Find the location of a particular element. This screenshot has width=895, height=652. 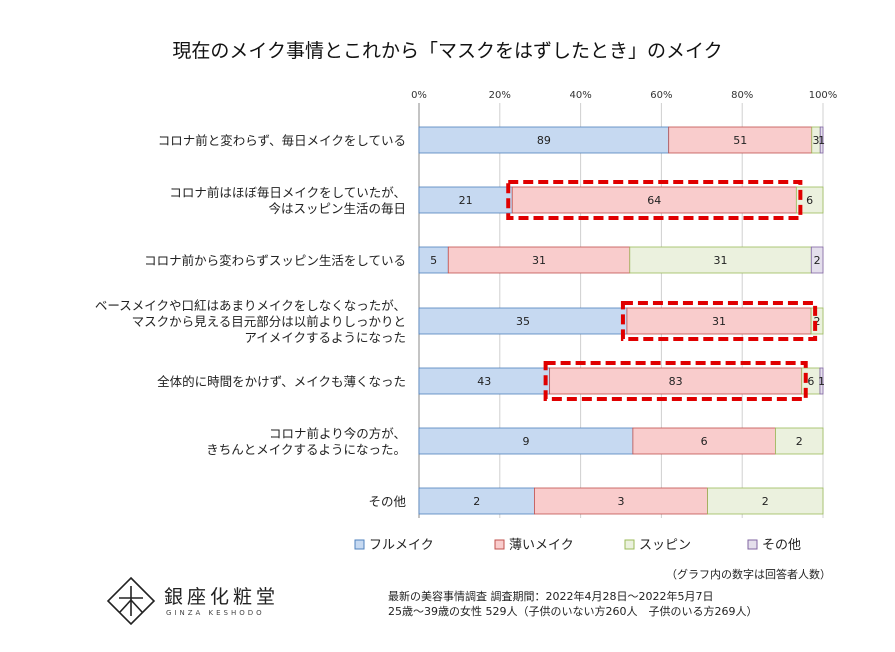

x-tick-label: 80% is located at coordinates (742, 95).